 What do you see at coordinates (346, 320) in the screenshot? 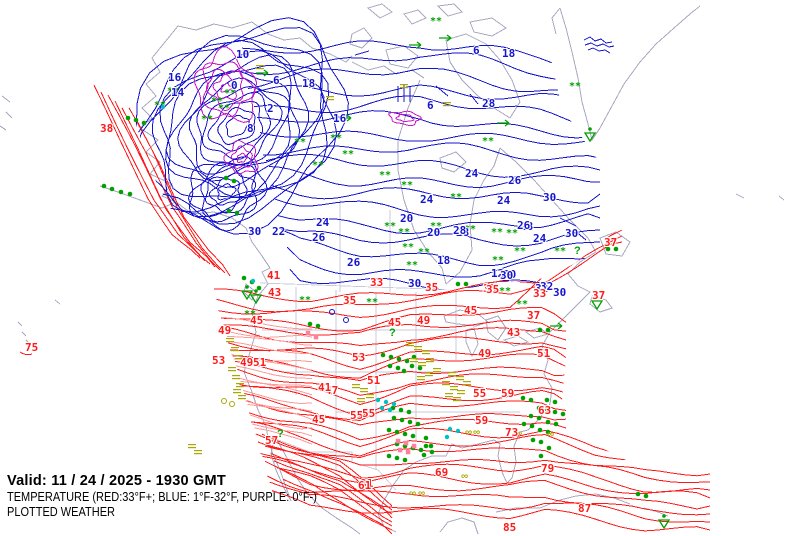
I see `blue-ring` at bounding box center [346, 320].